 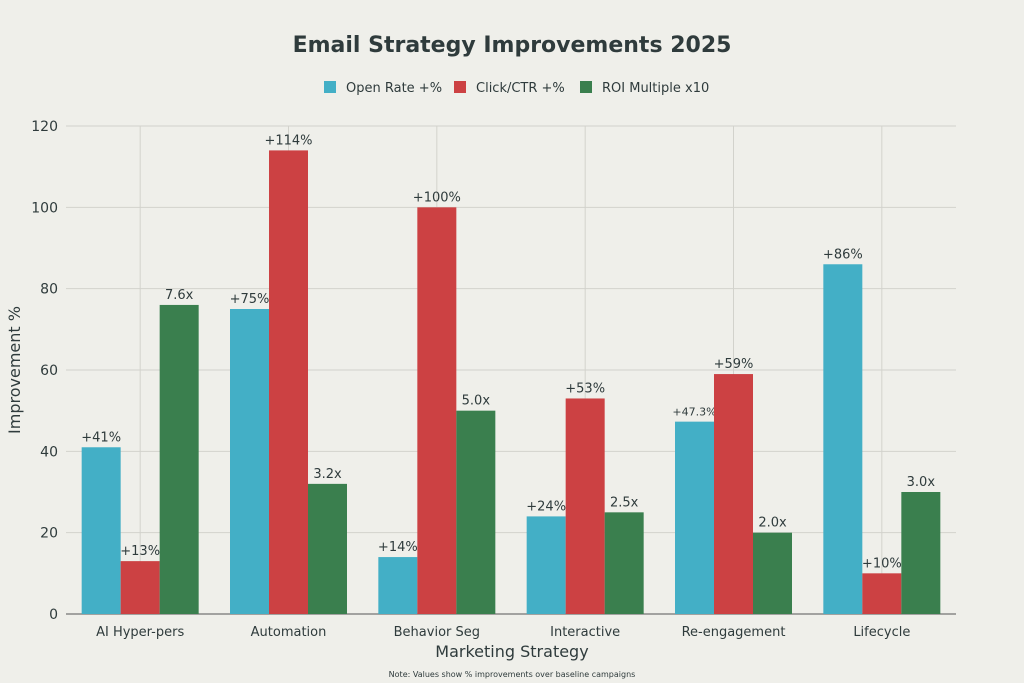 I want to click on y-tick-label: 100, so click(x=44, y=208).